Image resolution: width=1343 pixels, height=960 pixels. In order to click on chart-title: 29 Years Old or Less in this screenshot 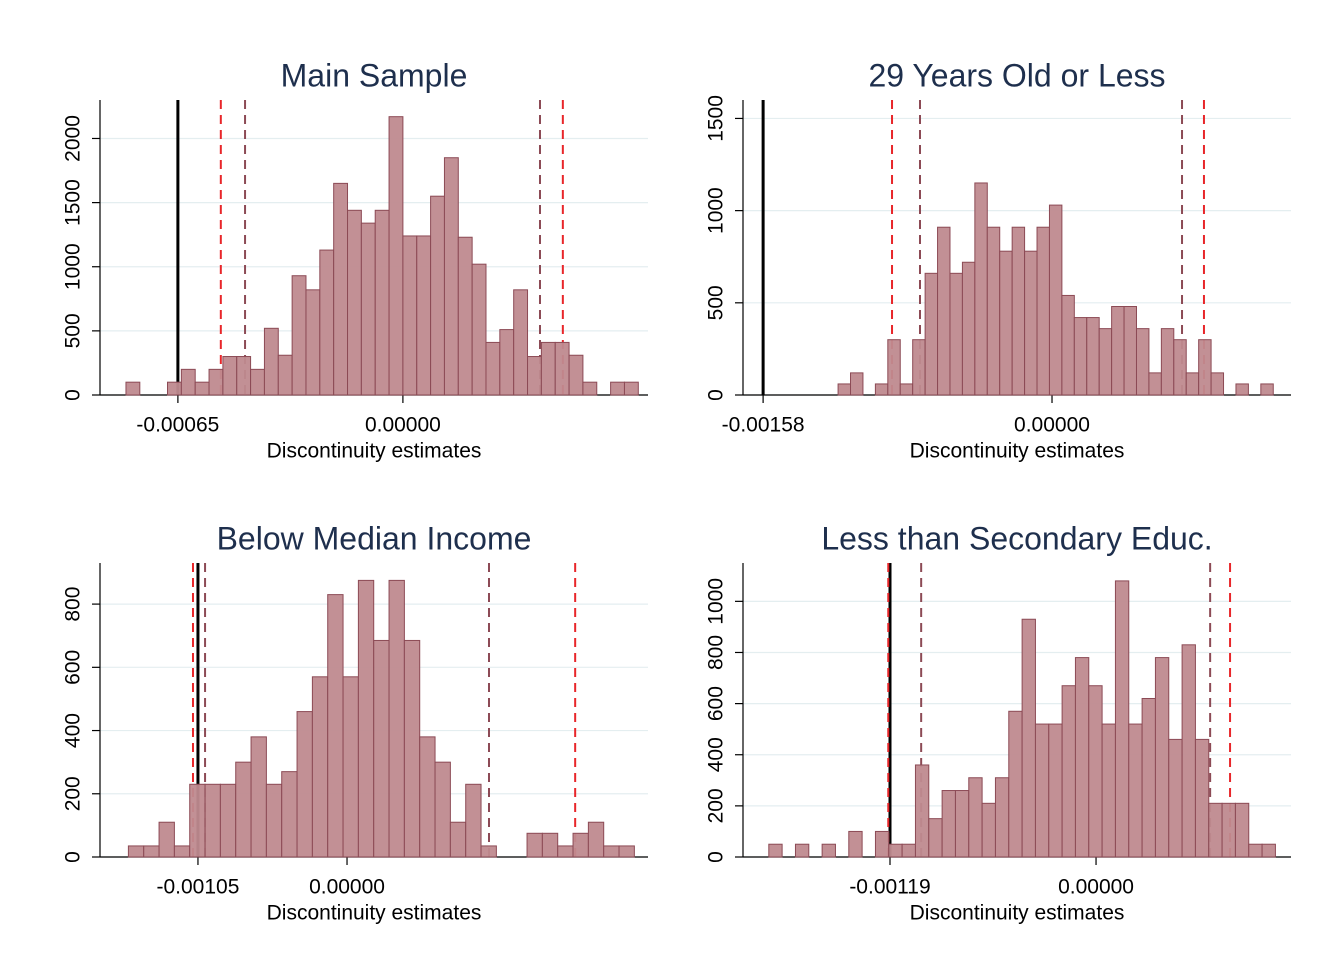, I will do `click(1016, 75)`.